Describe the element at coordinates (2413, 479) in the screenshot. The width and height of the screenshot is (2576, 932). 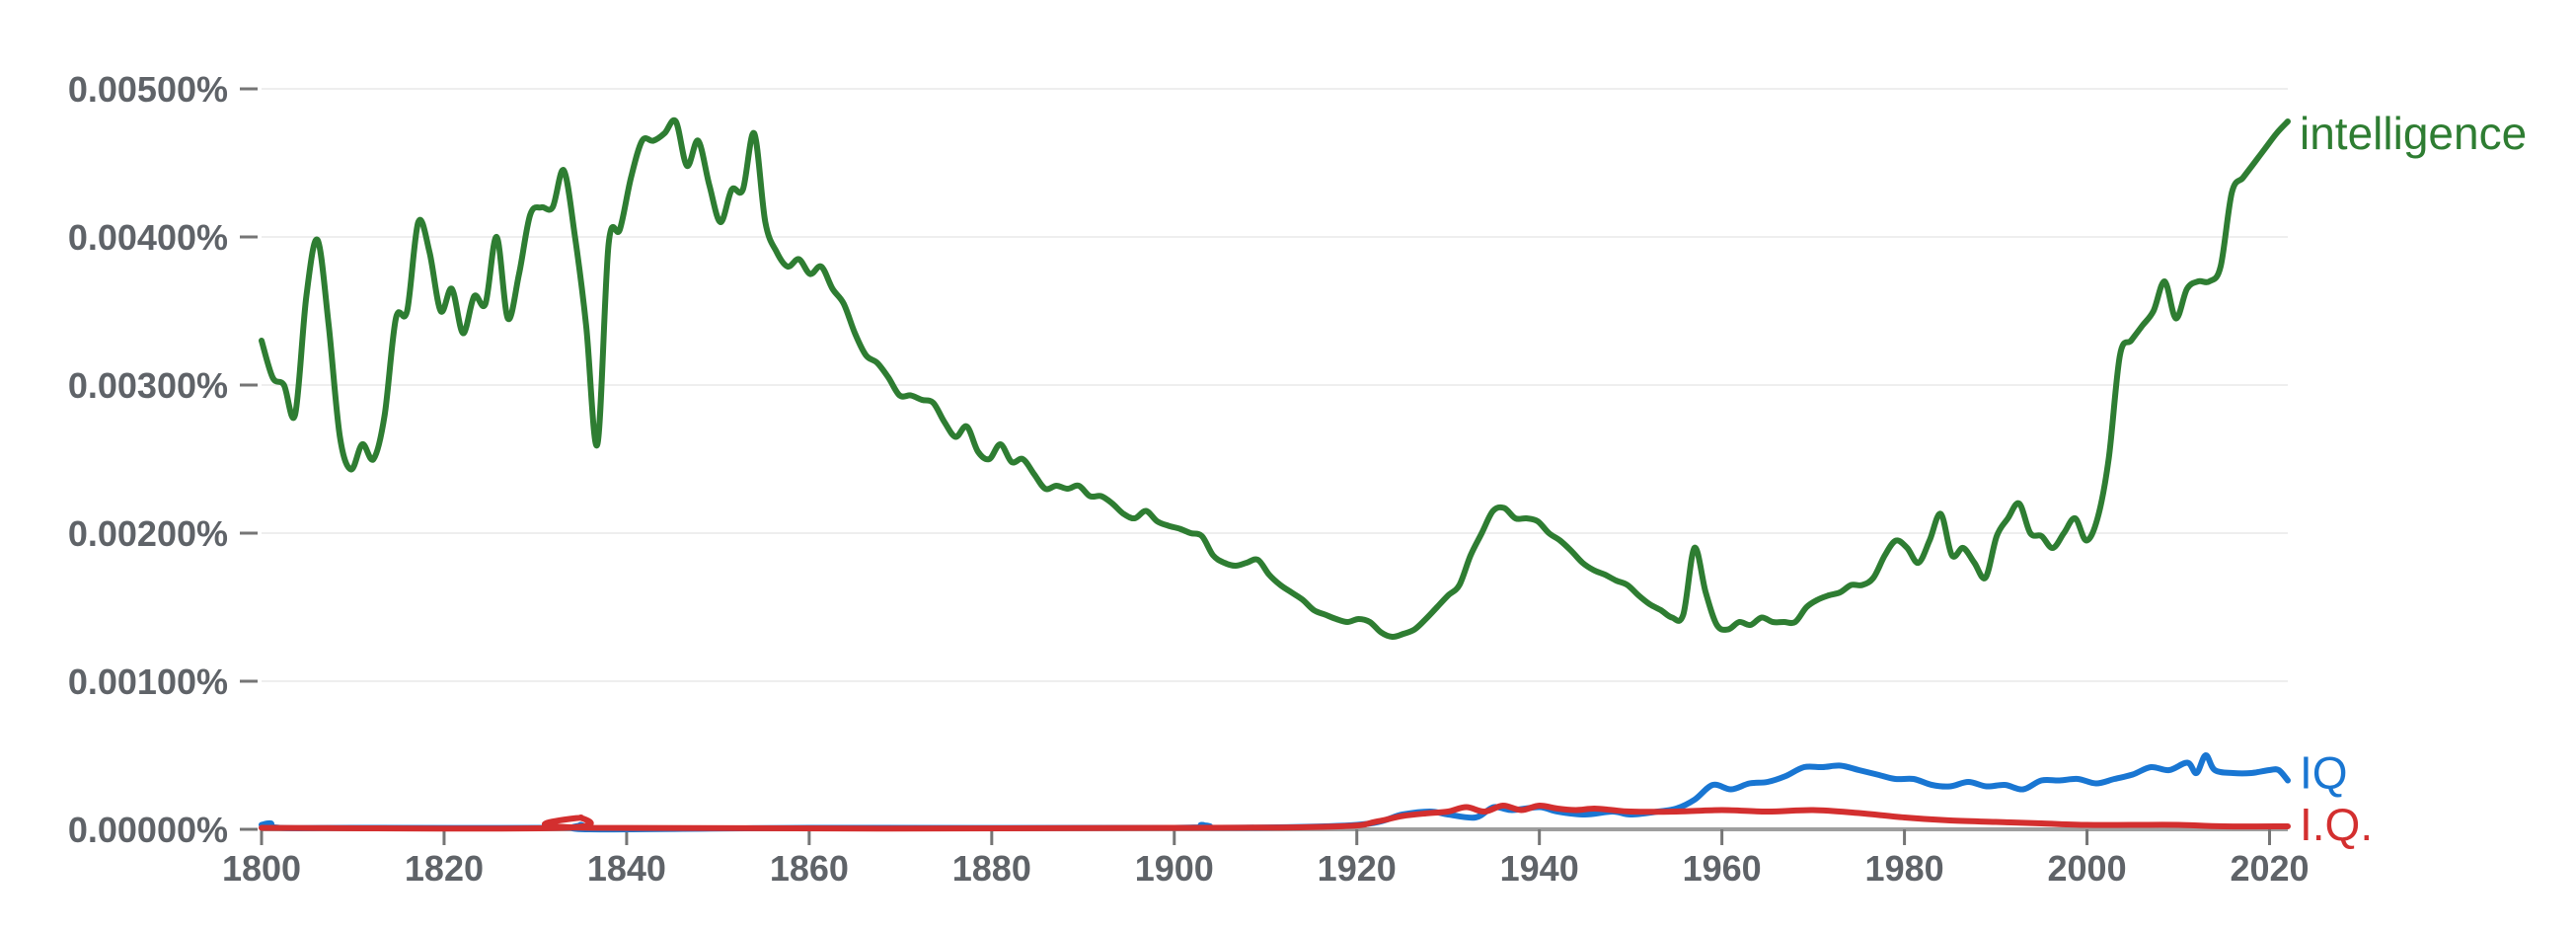
I see `series-labels: intelligence IQI.Q.` at that location.